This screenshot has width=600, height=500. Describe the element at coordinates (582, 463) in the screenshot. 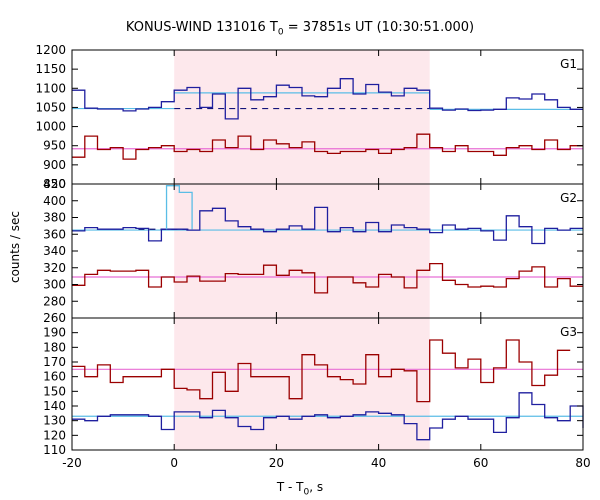

I see `xtick-label: 80` at that location.